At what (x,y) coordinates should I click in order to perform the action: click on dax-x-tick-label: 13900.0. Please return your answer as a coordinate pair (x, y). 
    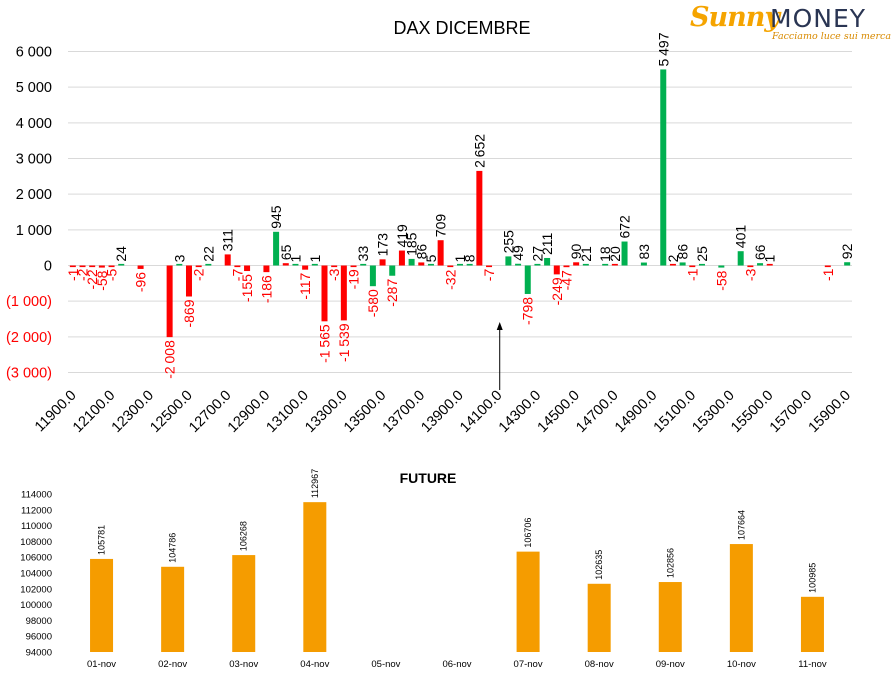
    Looking at the image, I should click on (442, 412).